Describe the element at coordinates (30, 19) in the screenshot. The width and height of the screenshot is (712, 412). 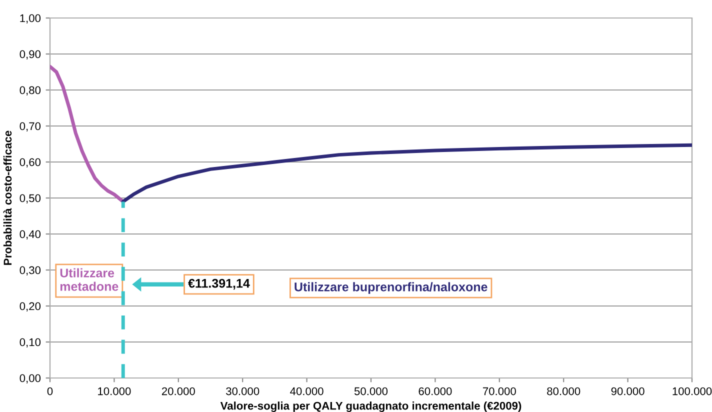
I see `y-tick-label: 1,00` at that location.